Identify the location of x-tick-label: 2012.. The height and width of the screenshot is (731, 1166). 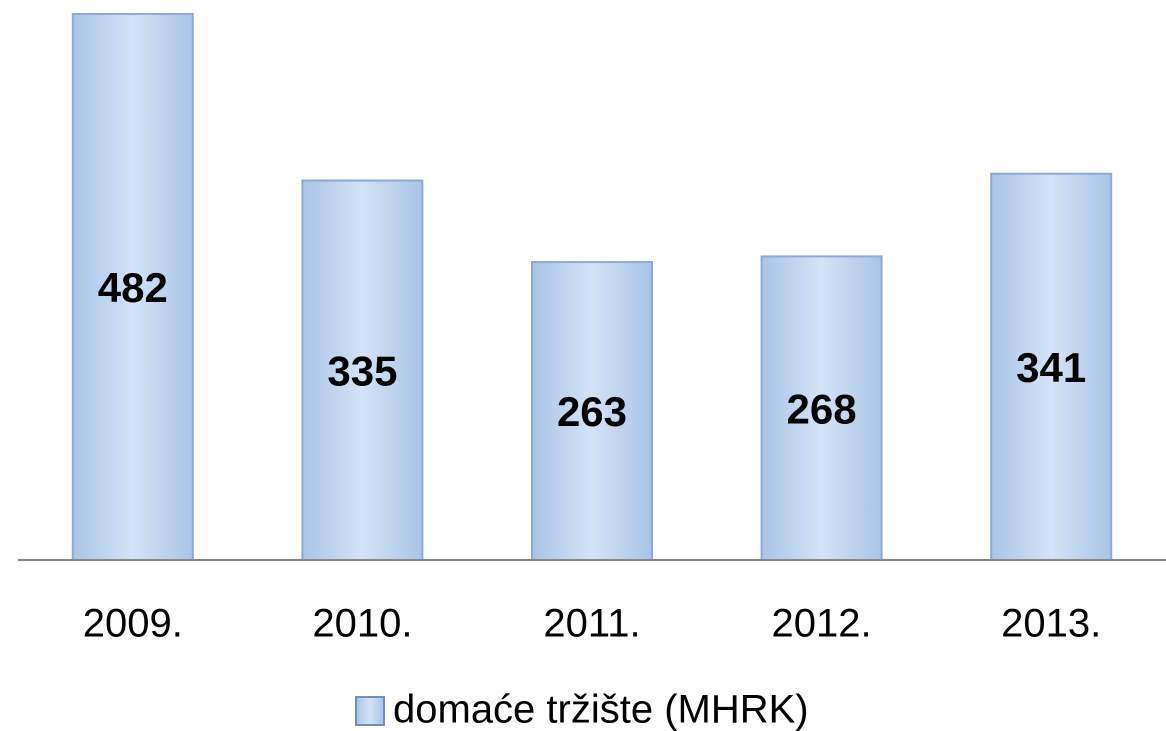
(822, 624).